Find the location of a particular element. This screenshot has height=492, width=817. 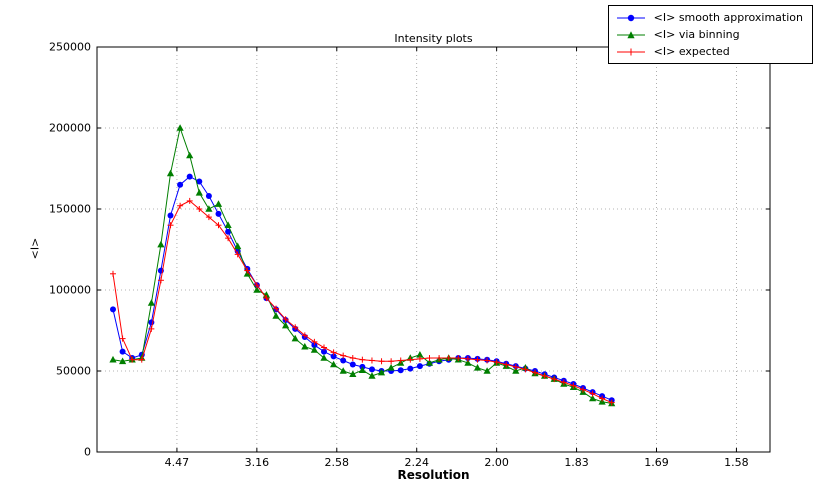

legend-marker-plus-icon is located at coordinates (630, 51).